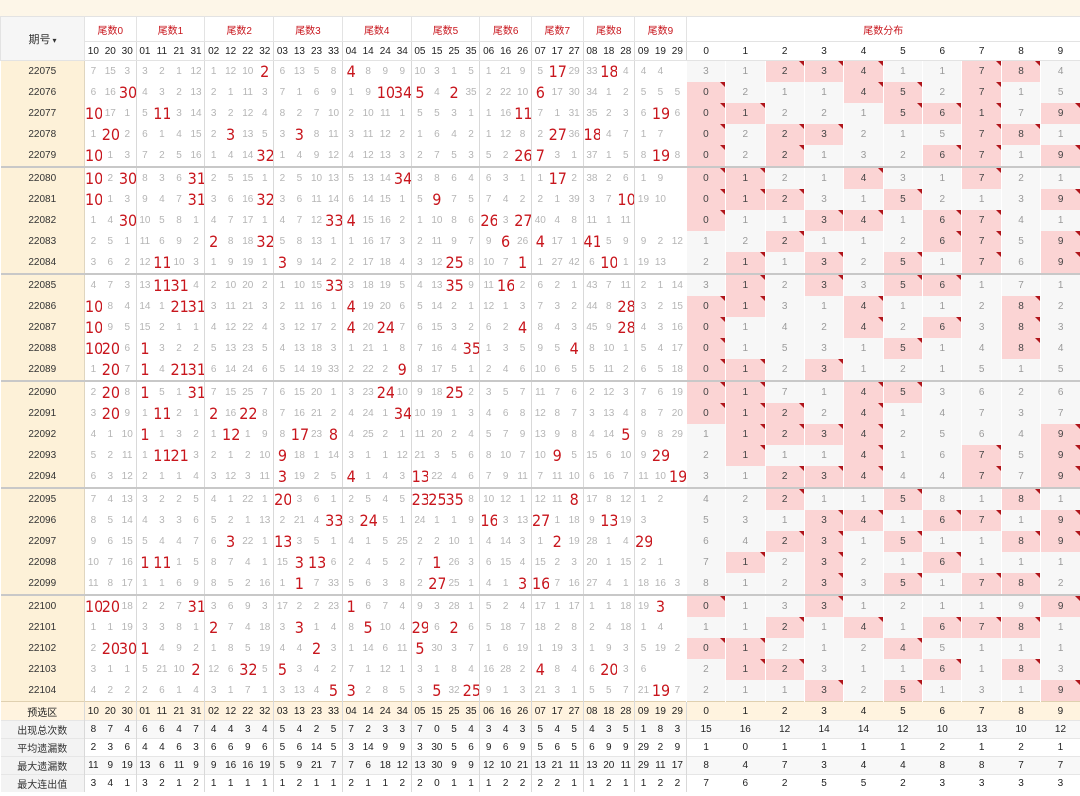  I want to click on dist-cell: 4, so click(1020, 434).